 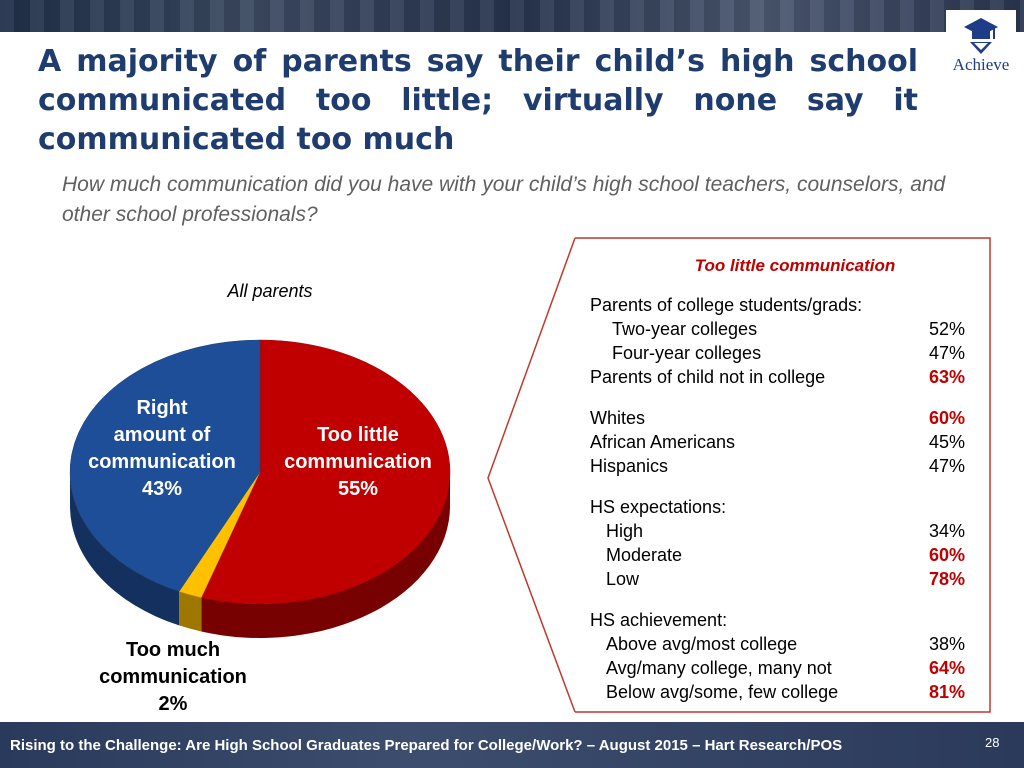 What do you see at coordinates (663, 442) in the screenshot?
I see `row-label: African Americans` at bounding box center [663, 442].